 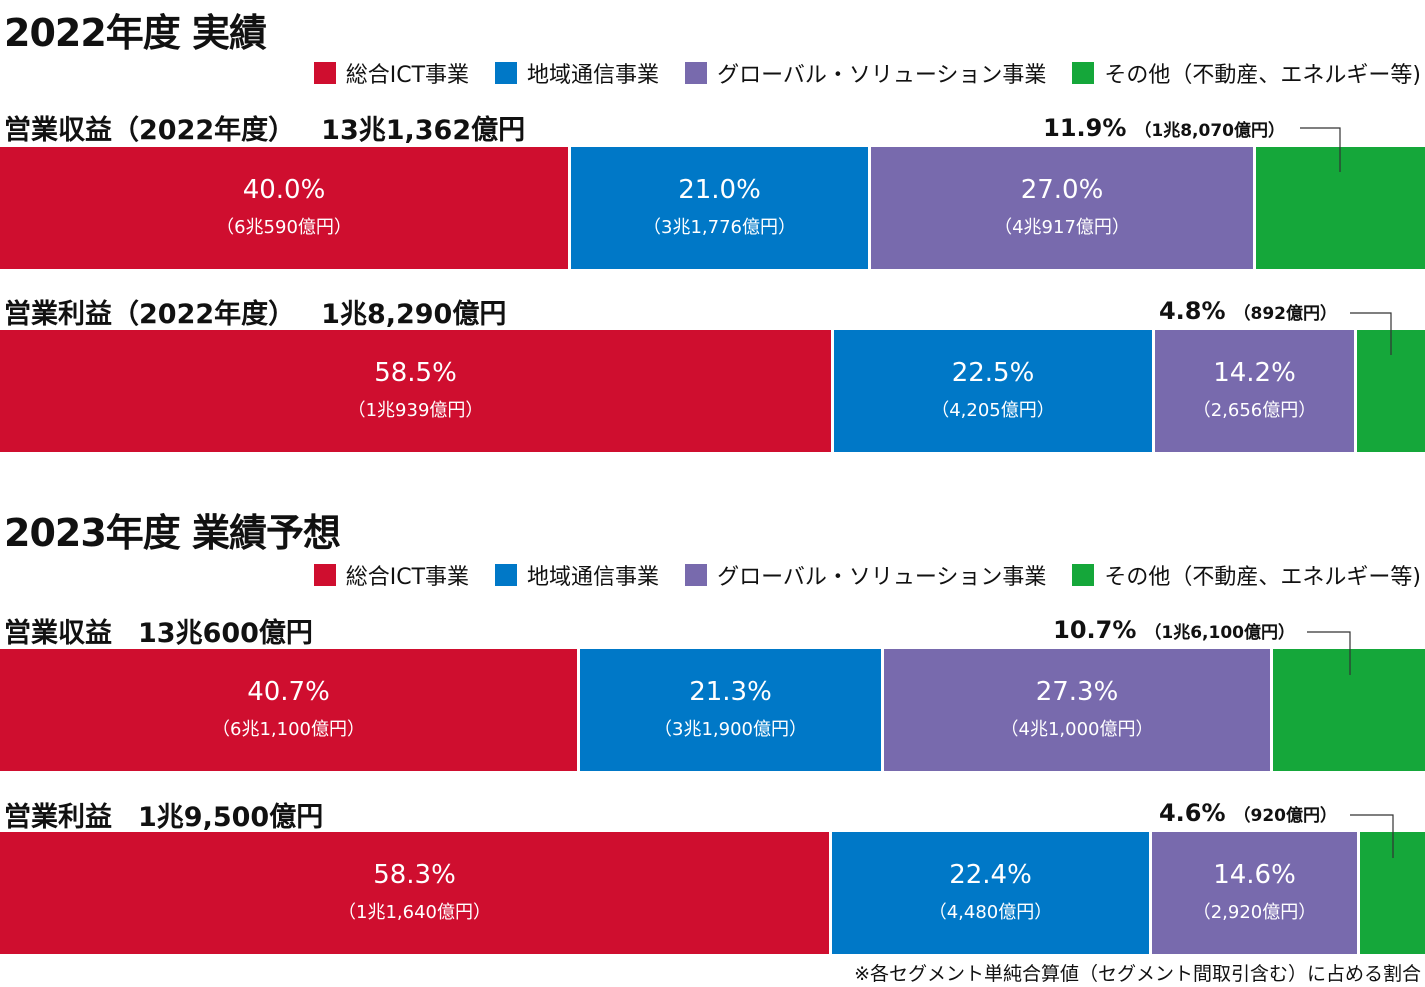 What do you see at coordinates (1209, 131) in the screenshot?
I see `other-amount: （1兆8,070億円）` at bounding box center [1209, 131].